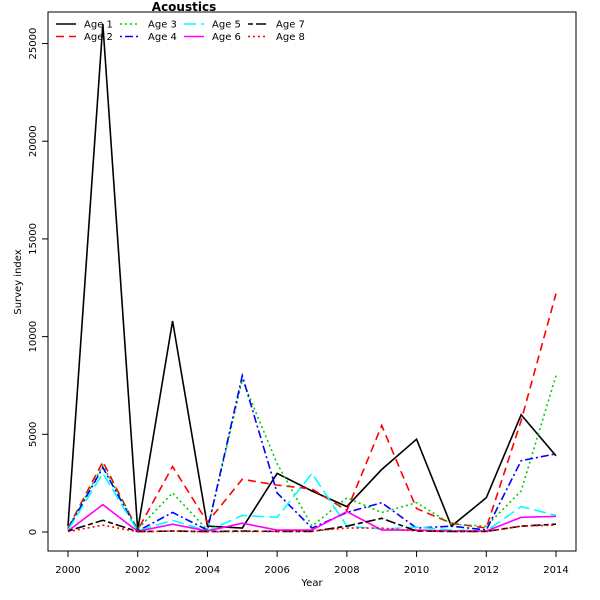  Describe the element at coordinates (311, 583) in the screenshot. I see `x-axis-label: Year` at that location.